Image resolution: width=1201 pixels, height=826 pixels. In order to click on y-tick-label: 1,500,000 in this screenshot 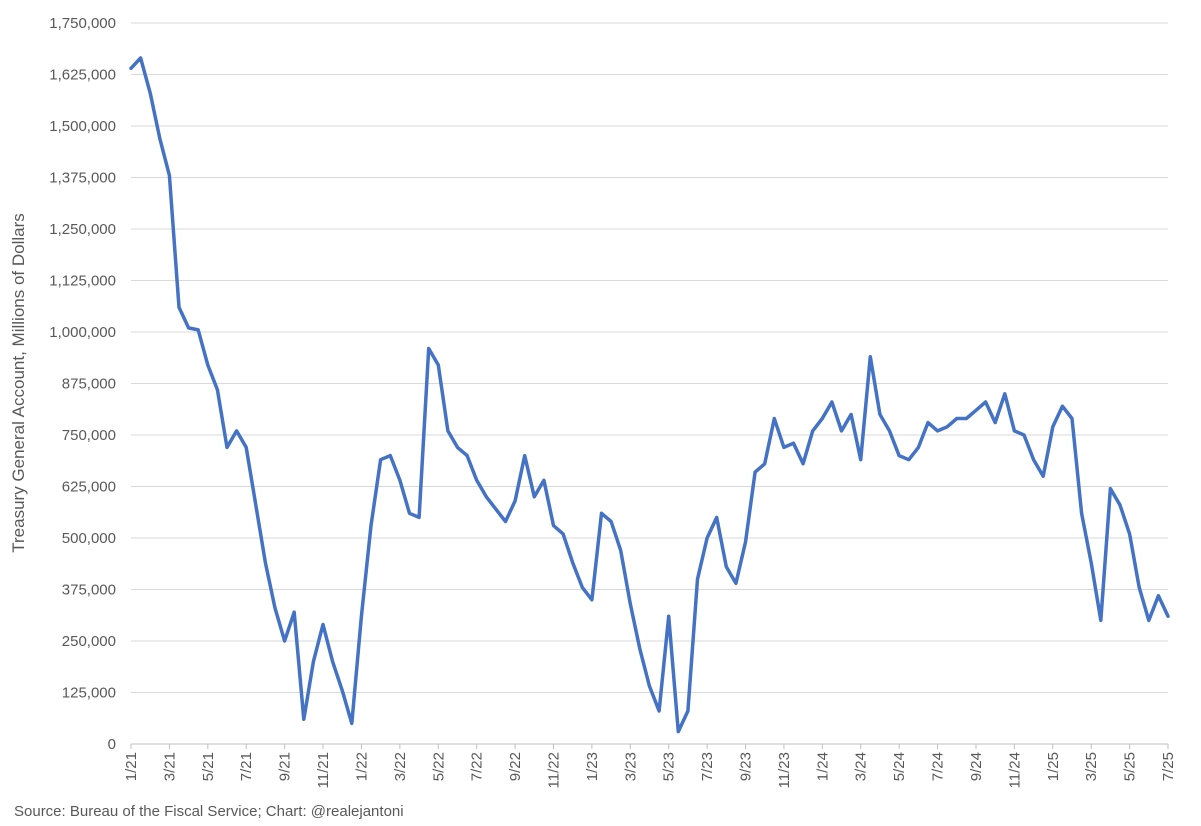, I will do `click(82, 126)`.